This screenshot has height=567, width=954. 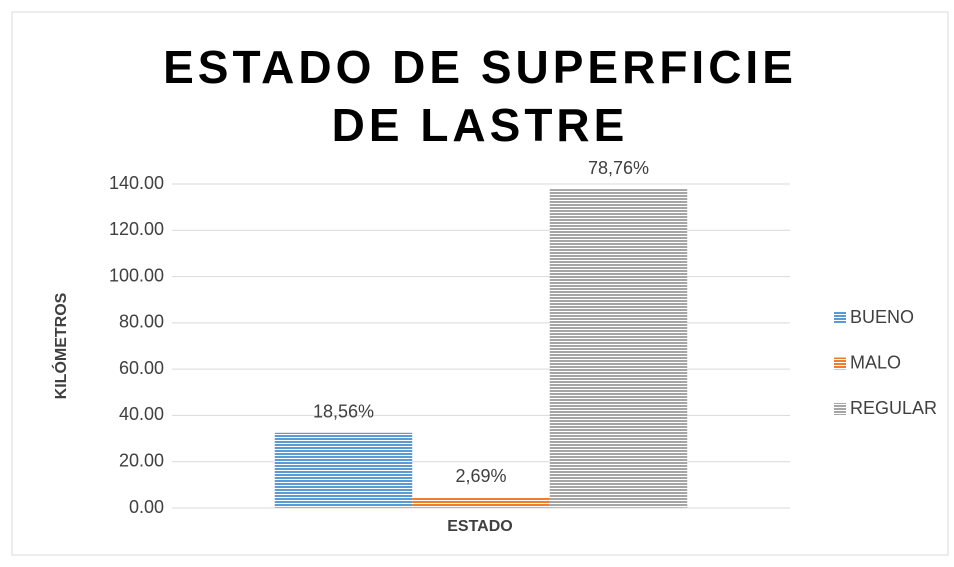 I want to click on data-label: 2,69%, so click(x=480, y=476).